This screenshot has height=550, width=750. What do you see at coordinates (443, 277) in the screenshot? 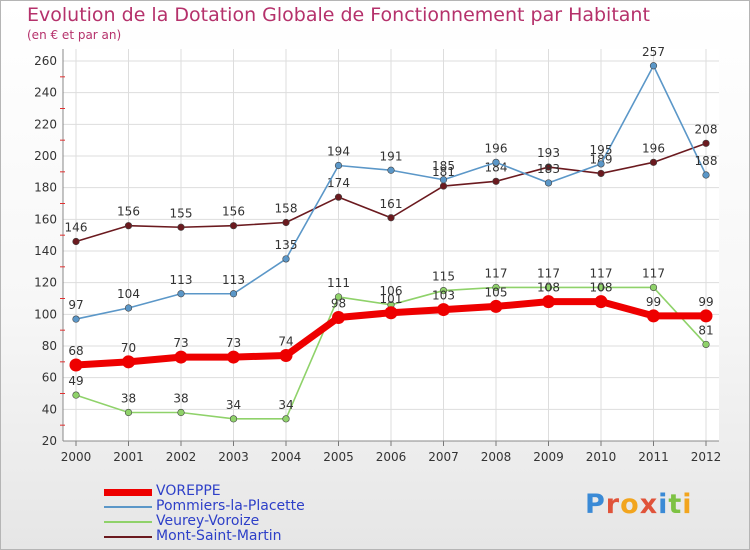
I see `data-label-veurey-voroize: 115` at bounding box center [443, 277].